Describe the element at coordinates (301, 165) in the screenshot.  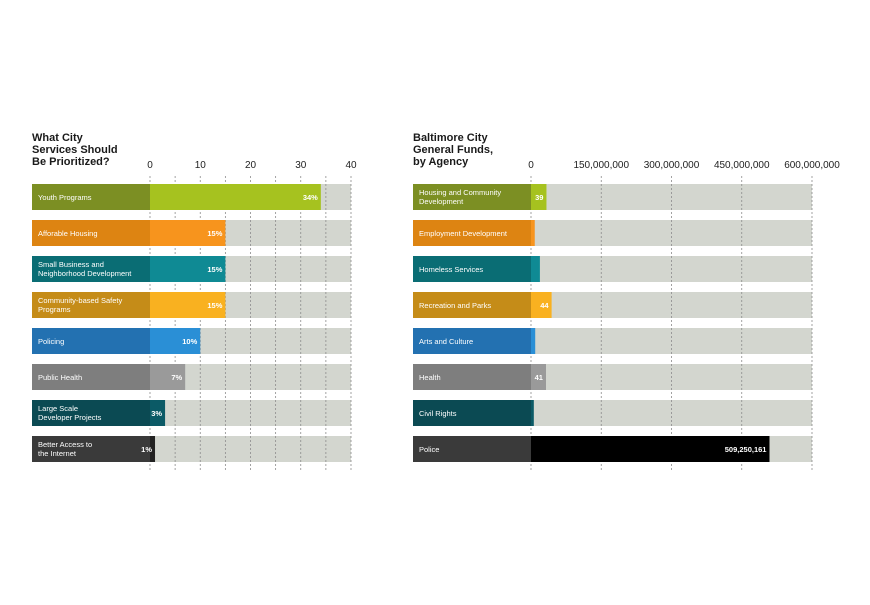
I see `priorities-x-tick-label: 30` at that location.